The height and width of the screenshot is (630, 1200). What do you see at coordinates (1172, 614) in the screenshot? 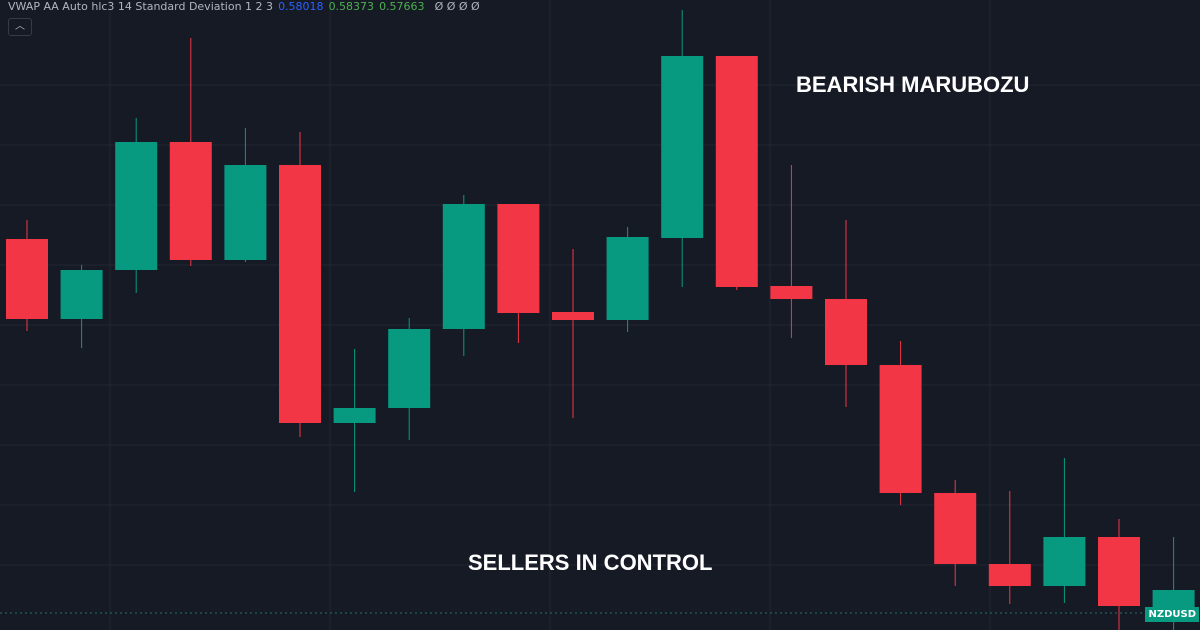
I see `symbol-label: NZDUSD` at bounding box center [1172, 614].